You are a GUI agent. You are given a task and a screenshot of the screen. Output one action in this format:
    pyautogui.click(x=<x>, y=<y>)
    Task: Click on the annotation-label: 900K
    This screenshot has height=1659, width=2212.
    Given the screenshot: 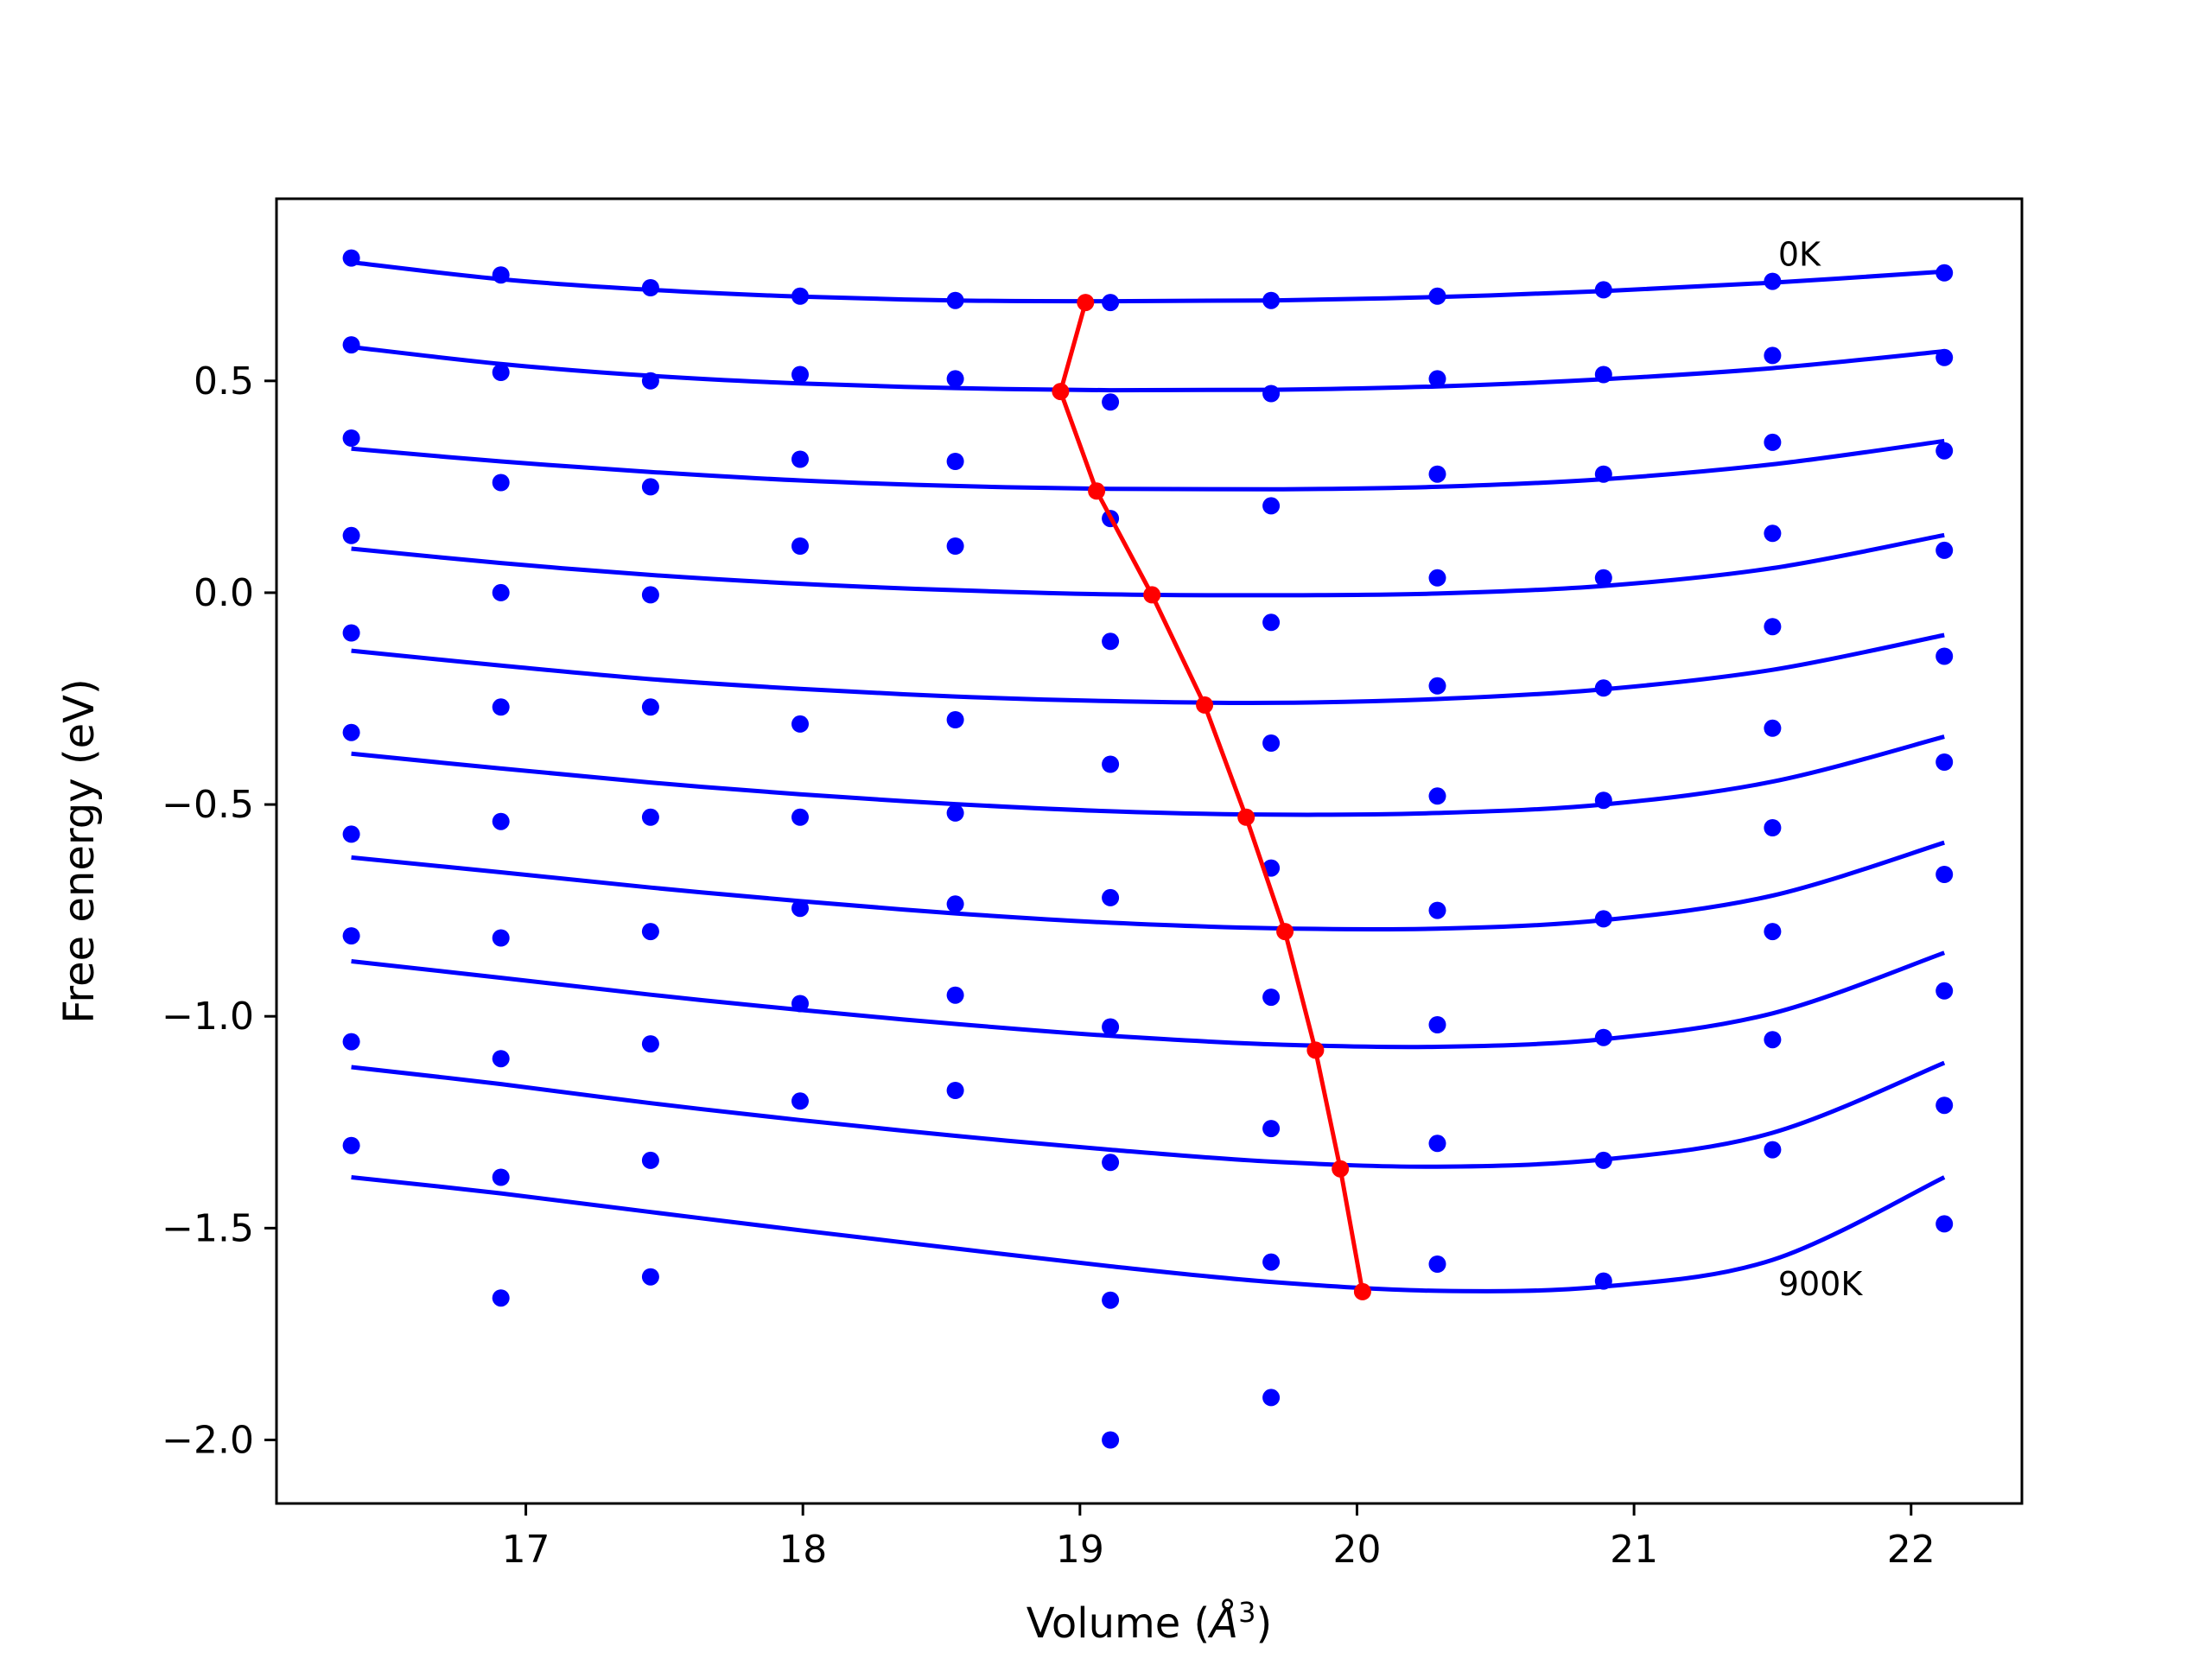 What is the action you would take?
    pyautogui.click(x=1821, y=1284)
    